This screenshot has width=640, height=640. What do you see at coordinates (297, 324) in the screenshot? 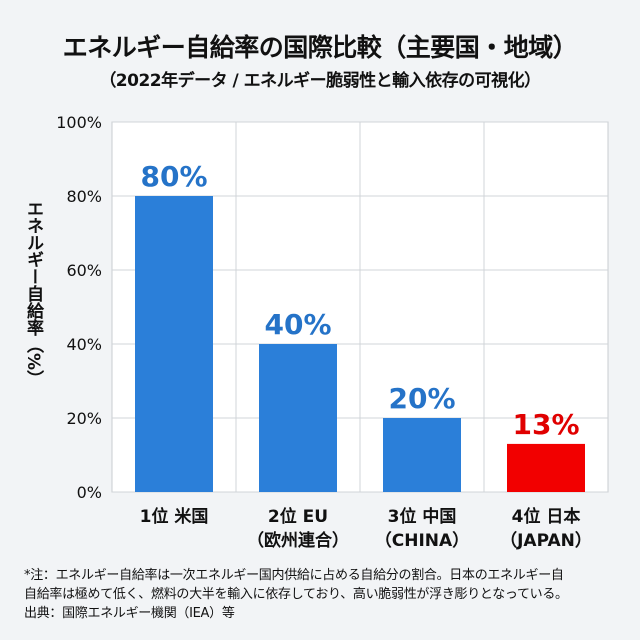
I see `data-label: 40%` at bounding box center [297, 324].